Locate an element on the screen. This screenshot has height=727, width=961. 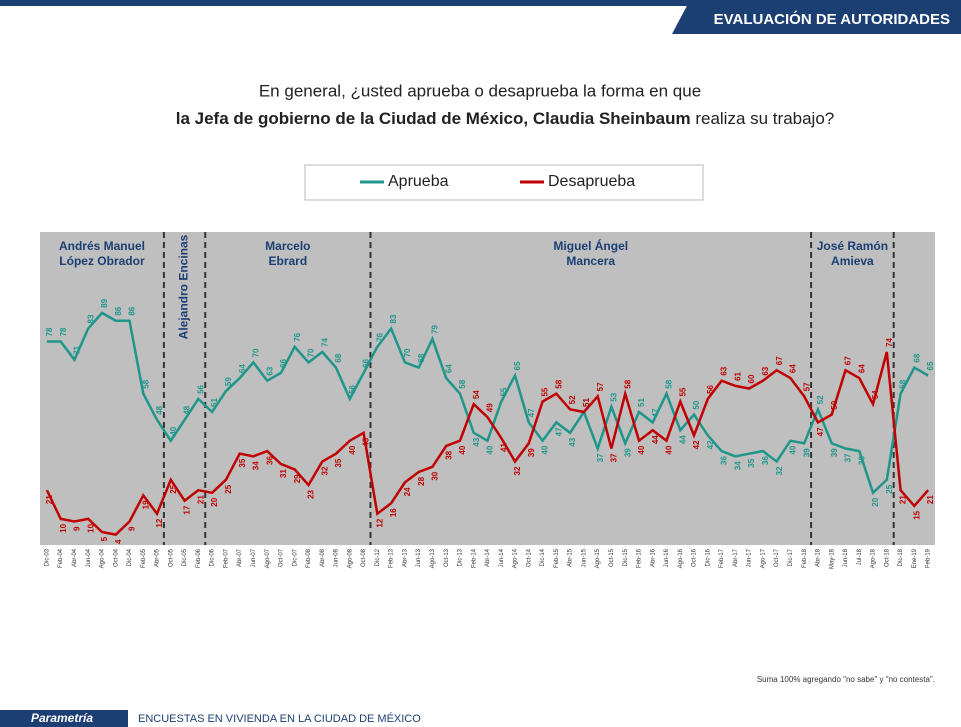
x-tick-label: Jun-13 is located at coordinates (419, 557).